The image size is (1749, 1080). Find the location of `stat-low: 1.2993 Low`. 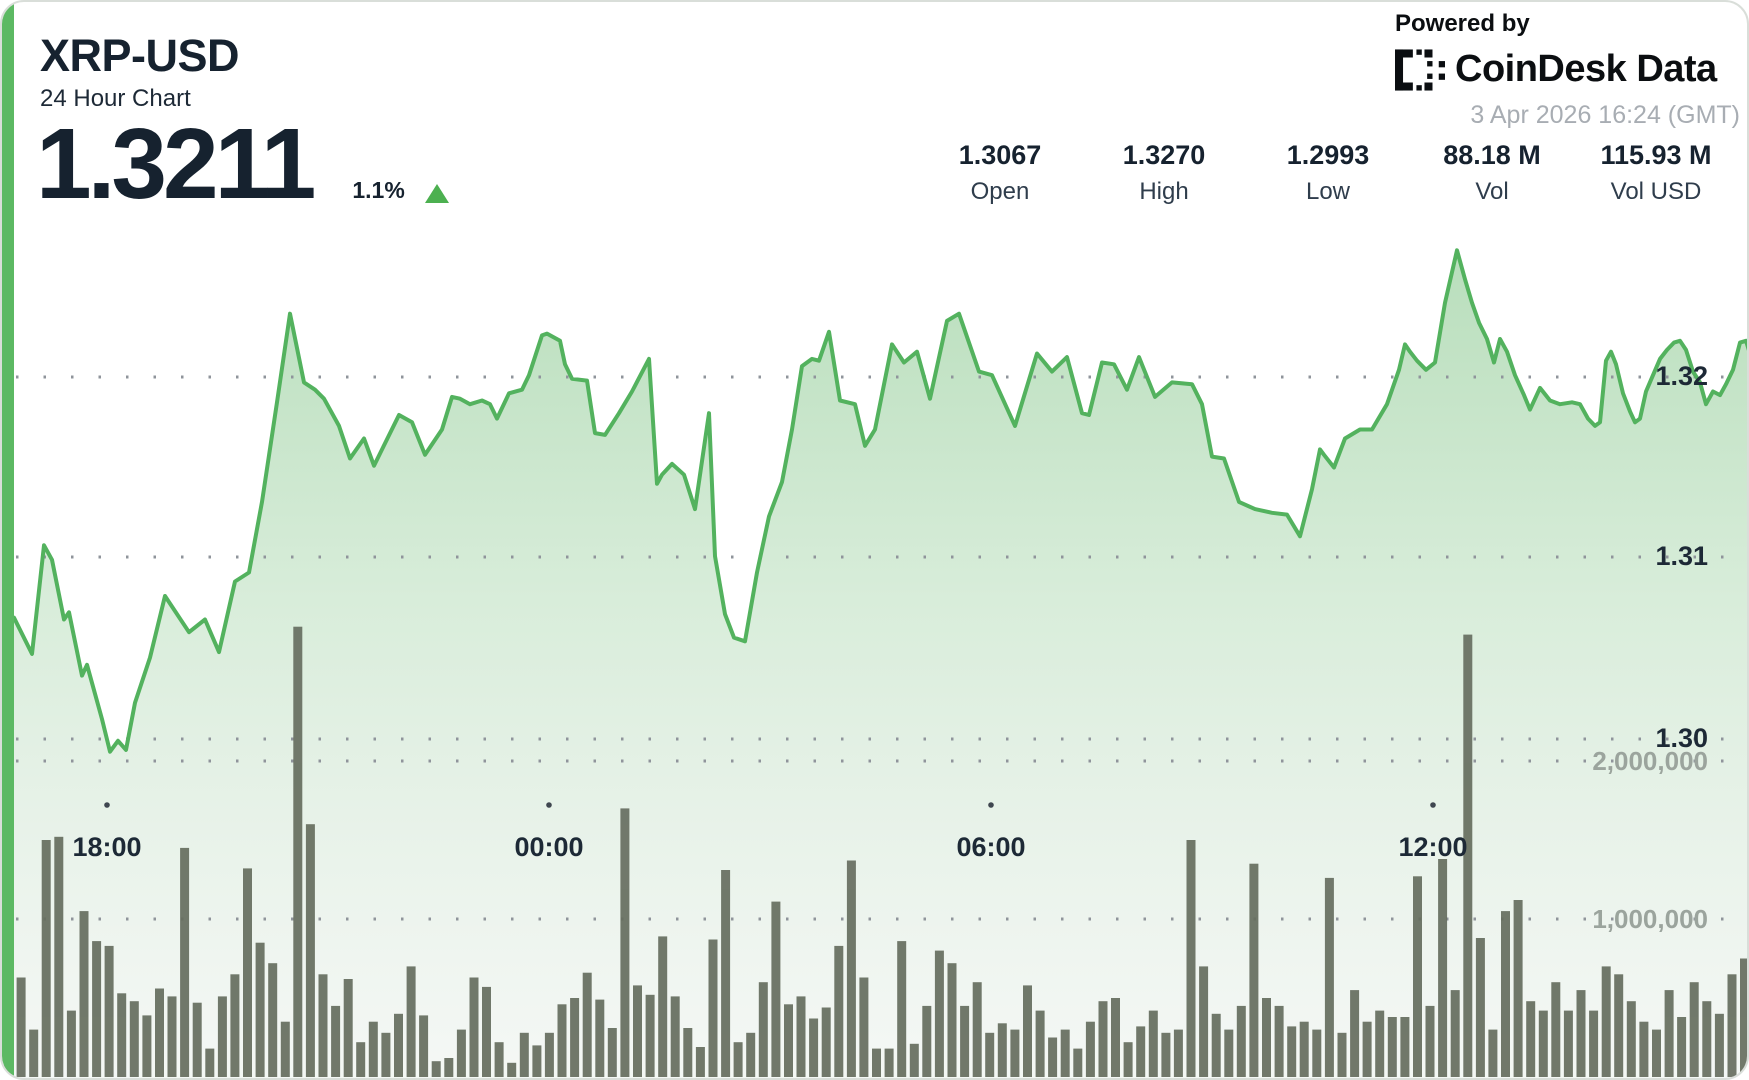

stat-low: 1.2993 Low is located at coordinates (1328, 172).